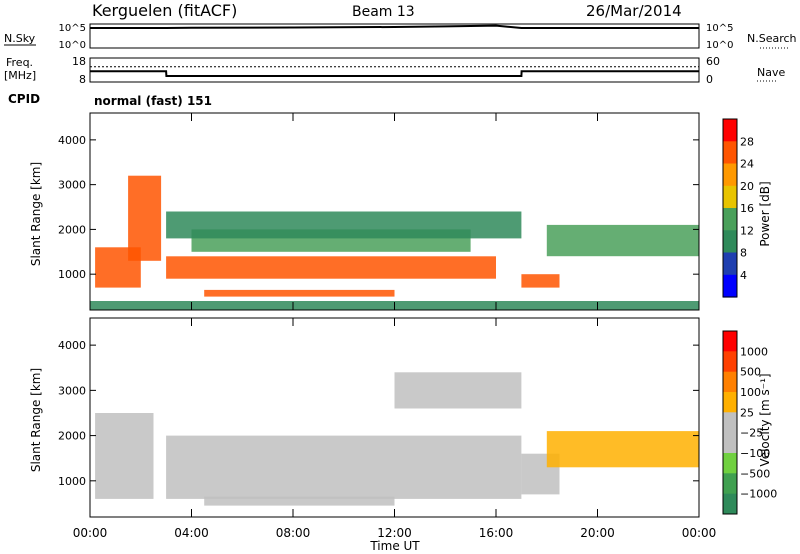  Describe the element at coordinates (719, 45) in the screenshot. I see `nsearch-tick-bottom: 10^0` at that location.